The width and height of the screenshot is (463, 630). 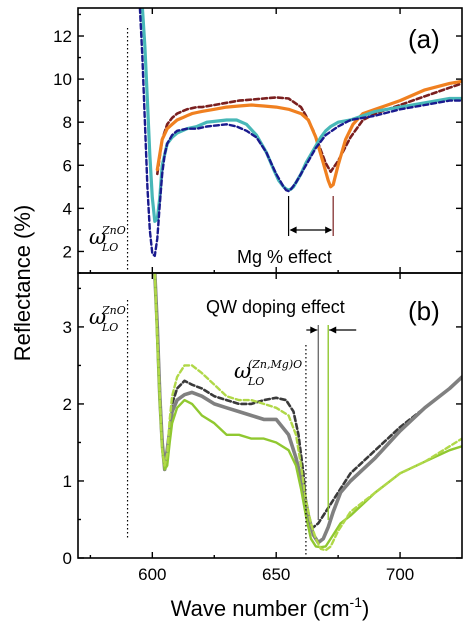 I want to click on znmgo-lo-label: ω (Zn,Mg)O LO, so click(x=268, y=373).